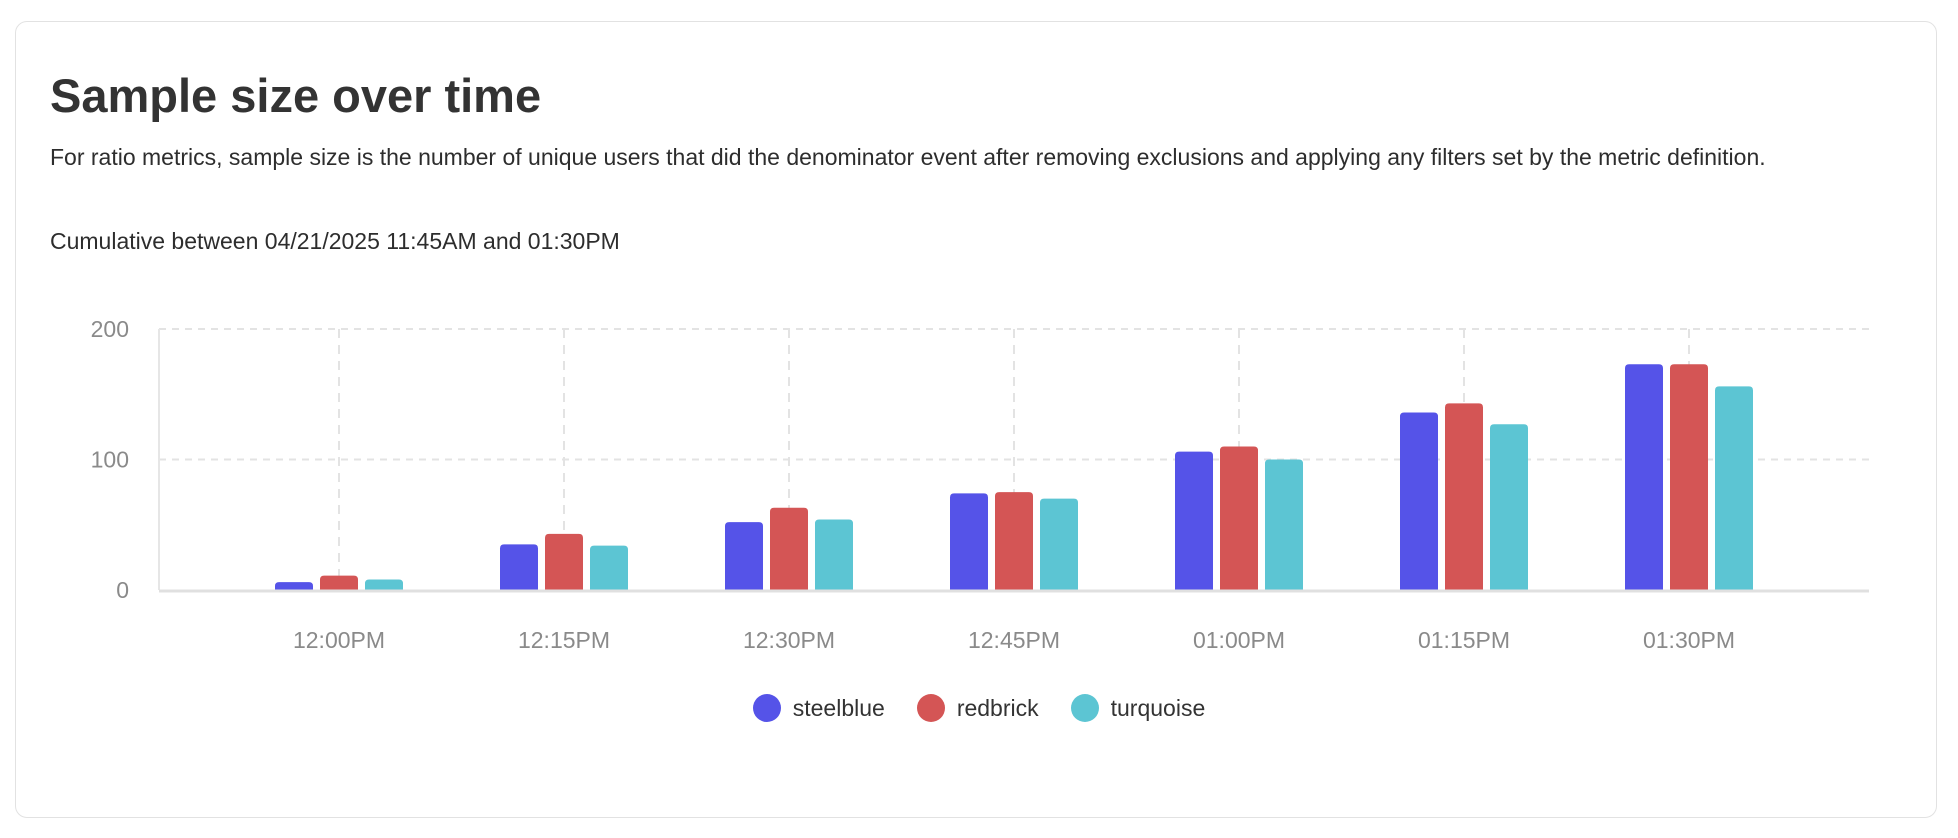  I want to click on x-tick-label: 01:15PM, so click(1464, 640).